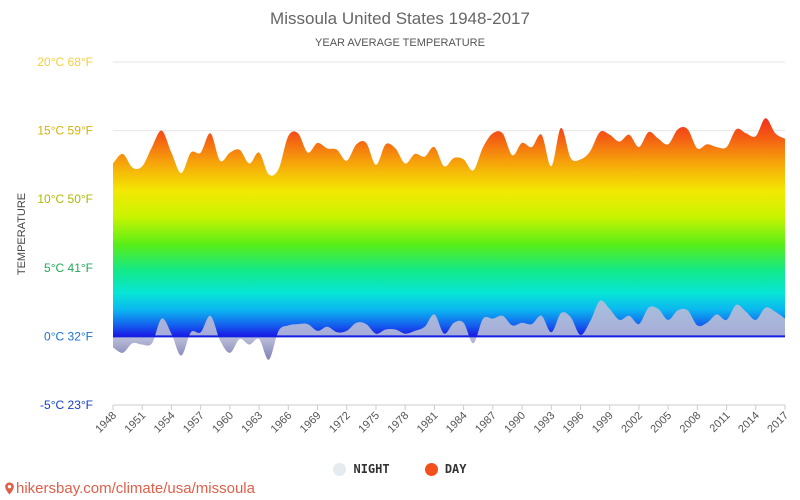  I want to click on source-url: hikersbay.com/climate/usa/missoula, so click(135, 488).